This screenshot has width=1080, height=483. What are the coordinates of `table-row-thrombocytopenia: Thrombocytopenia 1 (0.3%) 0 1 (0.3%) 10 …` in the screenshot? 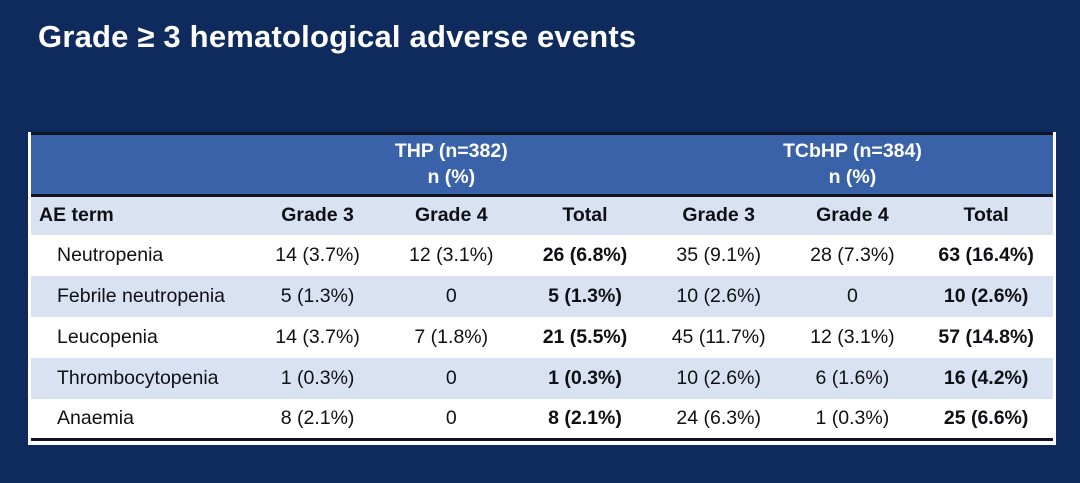 It's located at (542, 378).